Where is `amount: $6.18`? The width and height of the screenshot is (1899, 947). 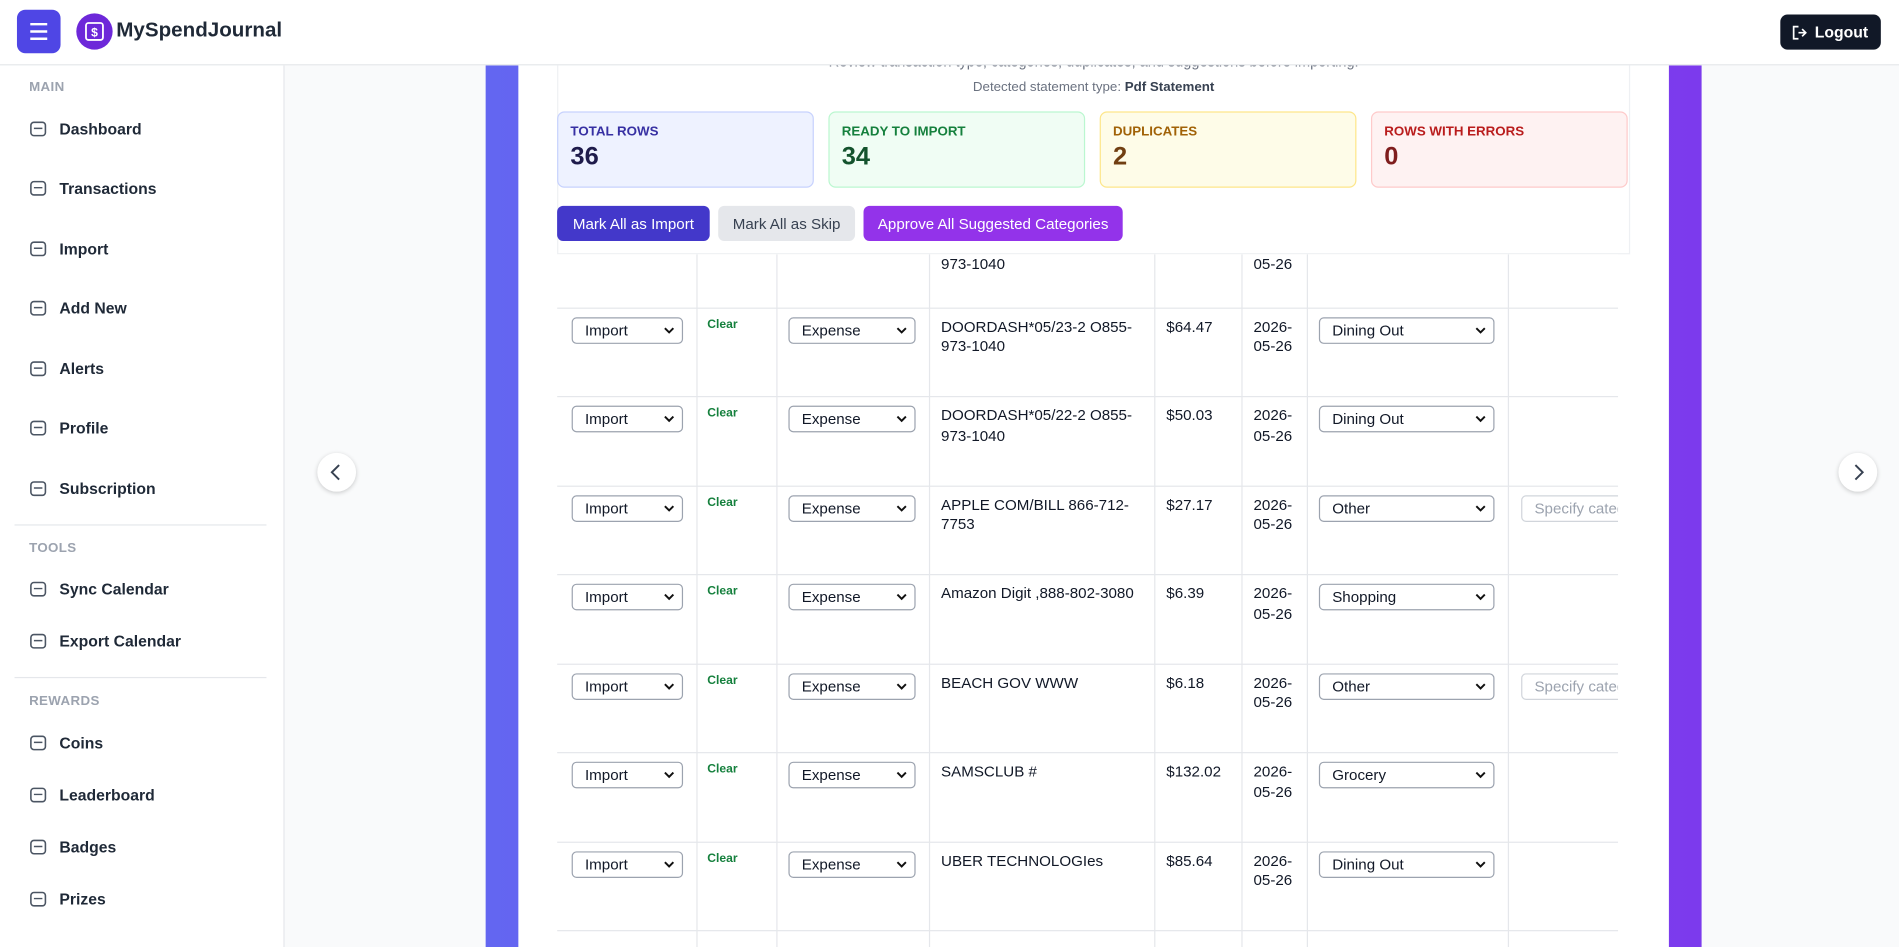 amount: $6.18 is located at coordinates (1185, 682).